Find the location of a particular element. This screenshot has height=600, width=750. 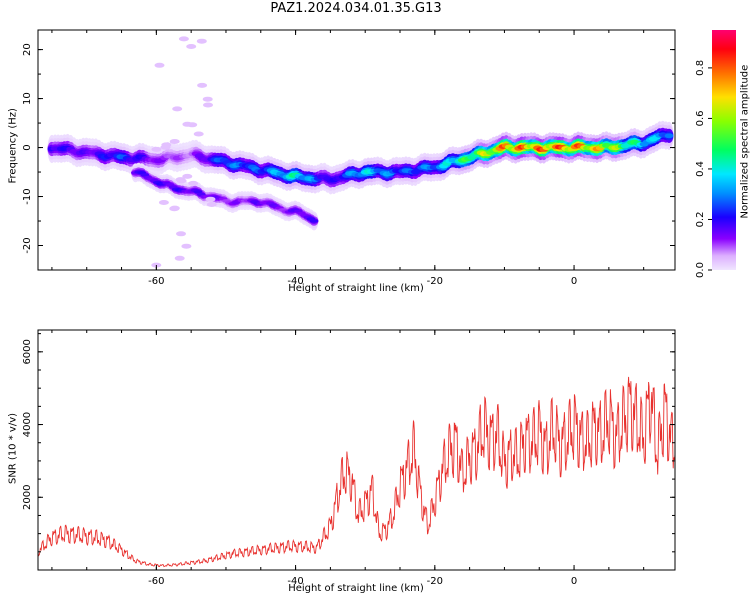

colorbar-gradient is located at coordinates (724, 150).